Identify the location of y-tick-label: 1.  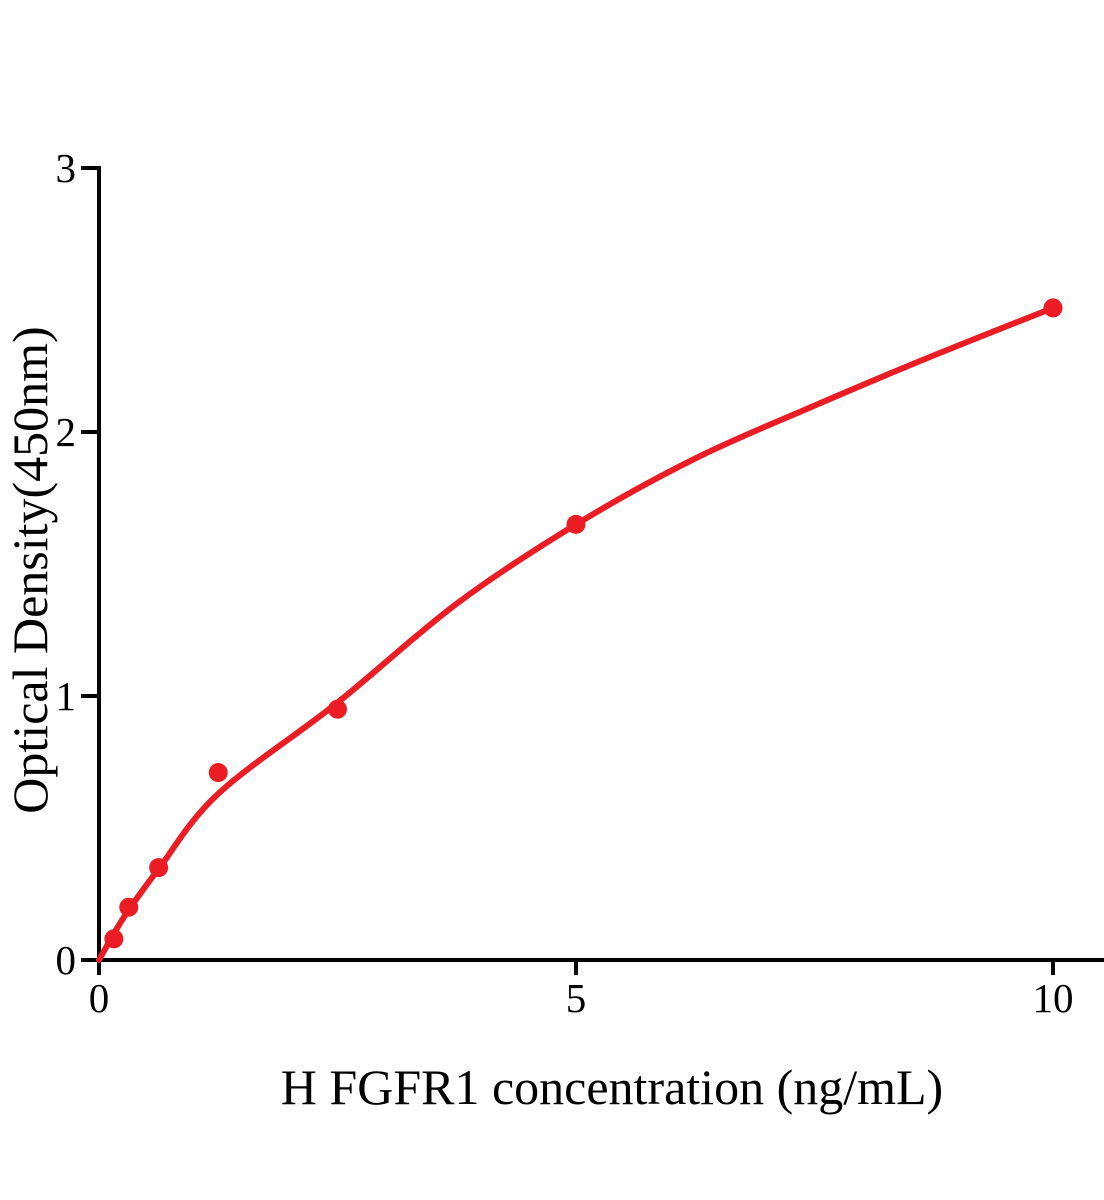
(66, 696).